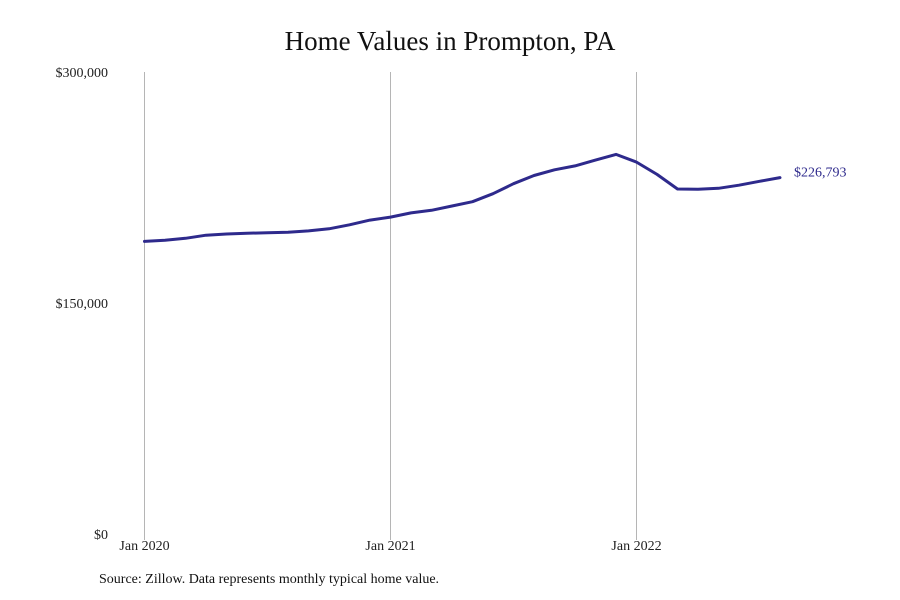 This screenshot has height=600, width=900. Describe the element at coordinates (450, 41) in the screenshot. I see `chart-title: Home Values in Prompton, PA` at that location.